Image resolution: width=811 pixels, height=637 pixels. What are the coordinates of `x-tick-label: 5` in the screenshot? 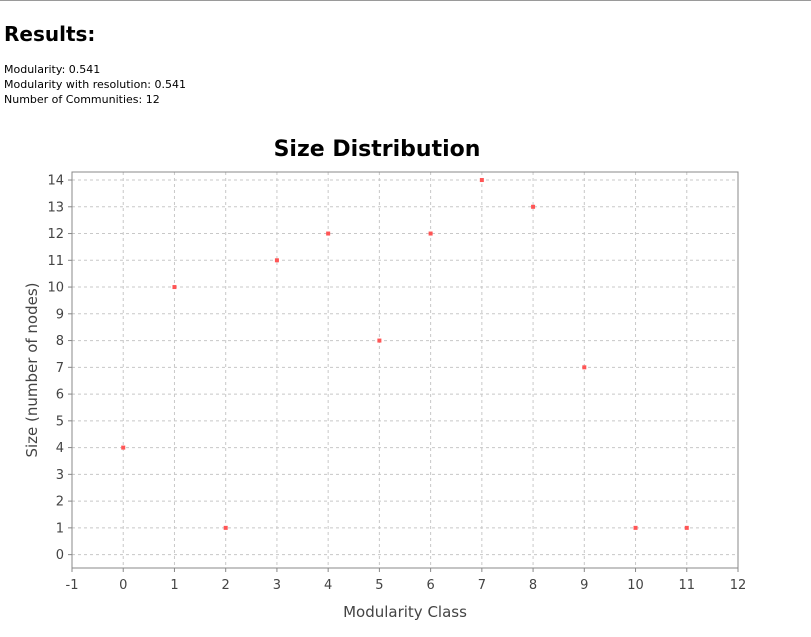 It's located at (379, 585).